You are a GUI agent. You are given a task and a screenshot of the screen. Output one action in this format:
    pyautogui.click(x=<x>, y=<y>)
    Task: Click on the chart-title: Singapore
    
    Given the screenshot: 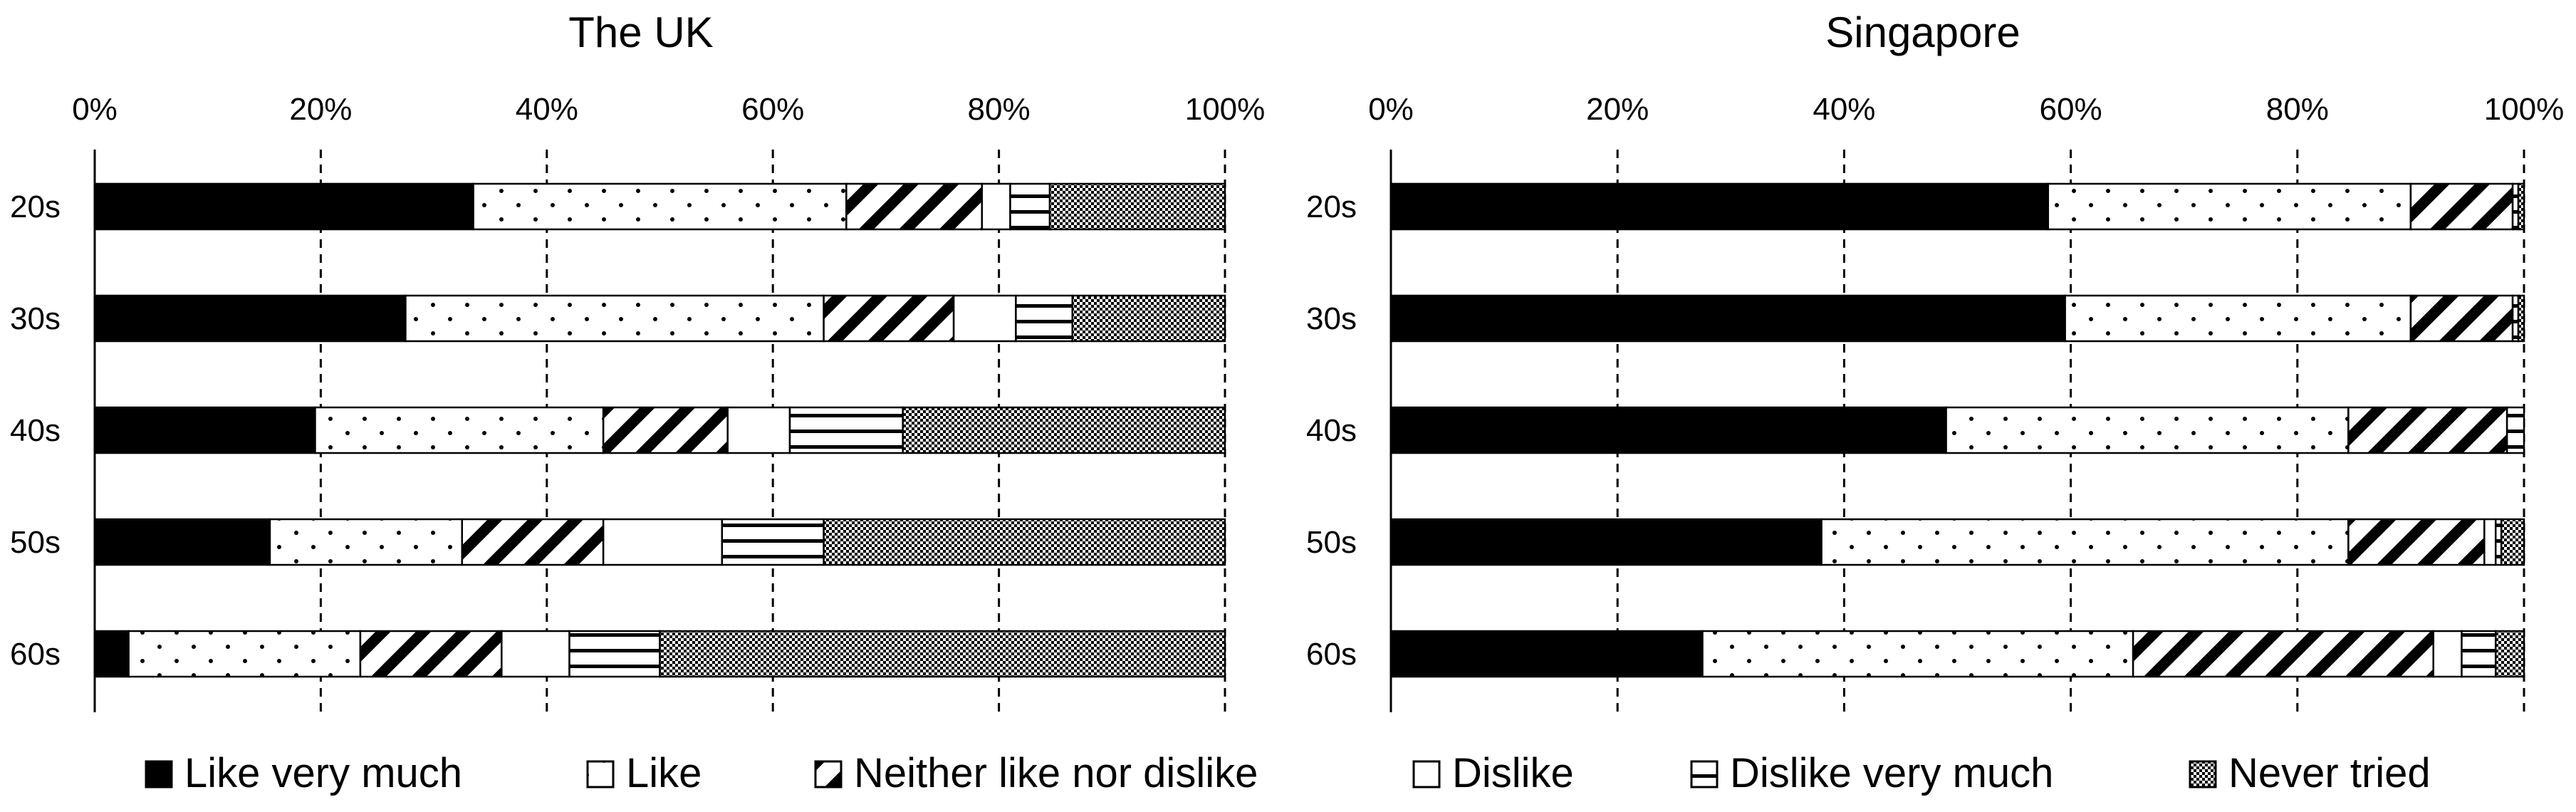 What is the action you would take?
    pyautogui.click(x=1923, y=32)
    